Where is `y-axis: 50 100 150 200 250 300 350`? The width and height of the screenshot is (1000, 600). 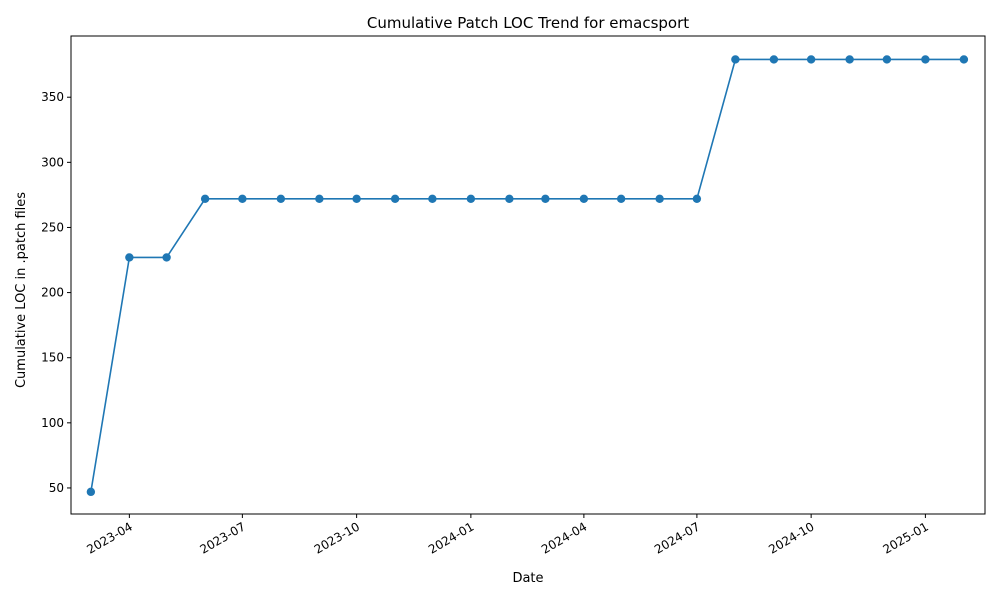
y-axis: 50 100 150 200 250 300 350 is located at coordinates (56, 292).